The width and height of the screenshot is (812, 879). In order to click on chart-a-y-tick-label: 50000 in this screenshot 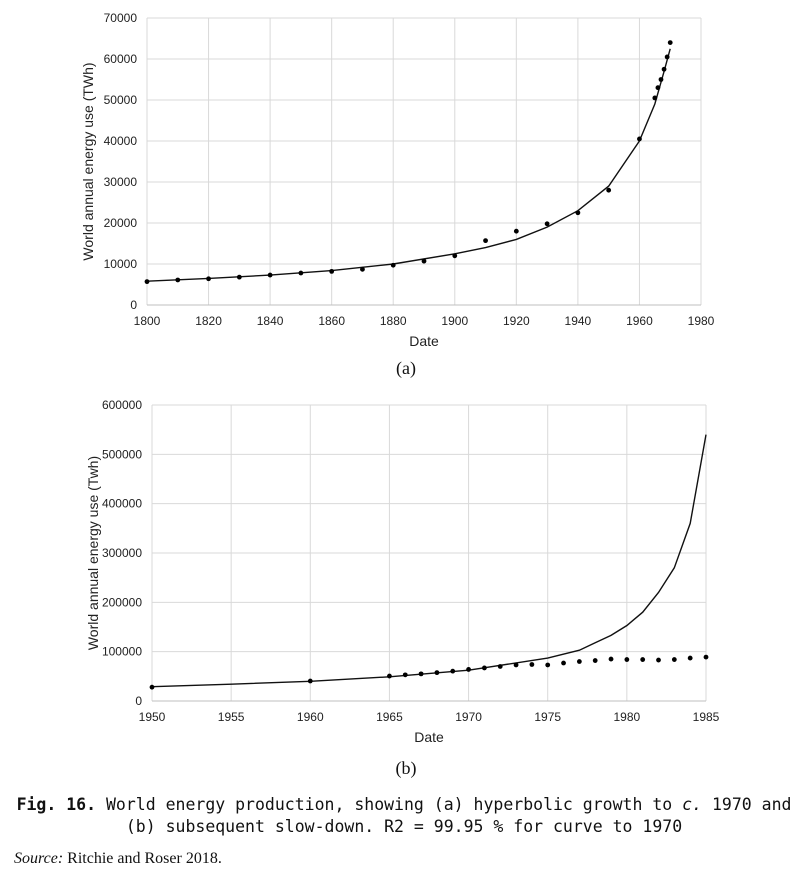, I will do `click(121, 100)`.